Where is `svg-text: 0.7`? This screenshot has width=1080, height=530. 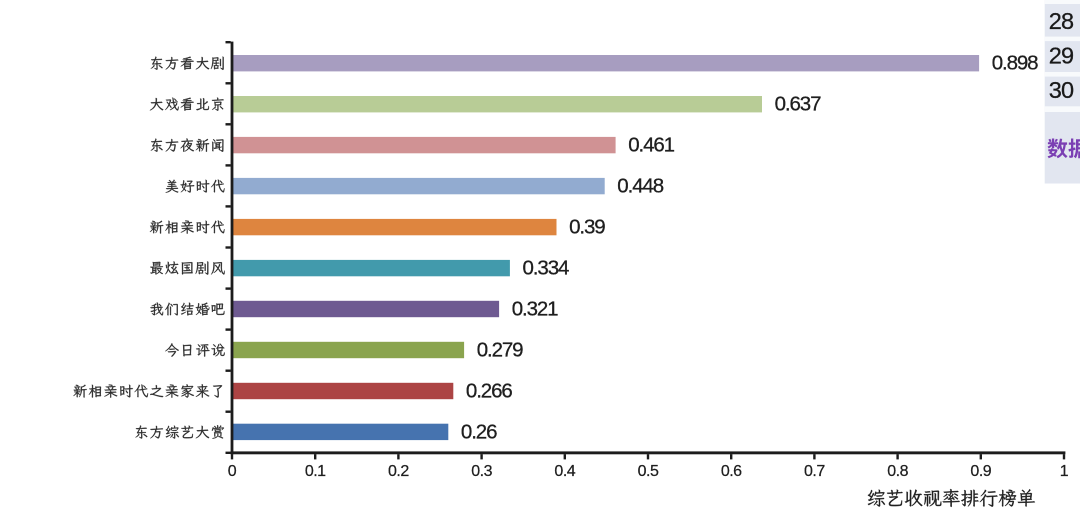
svg-text: 0.7 is located at coordinates (814, 471).